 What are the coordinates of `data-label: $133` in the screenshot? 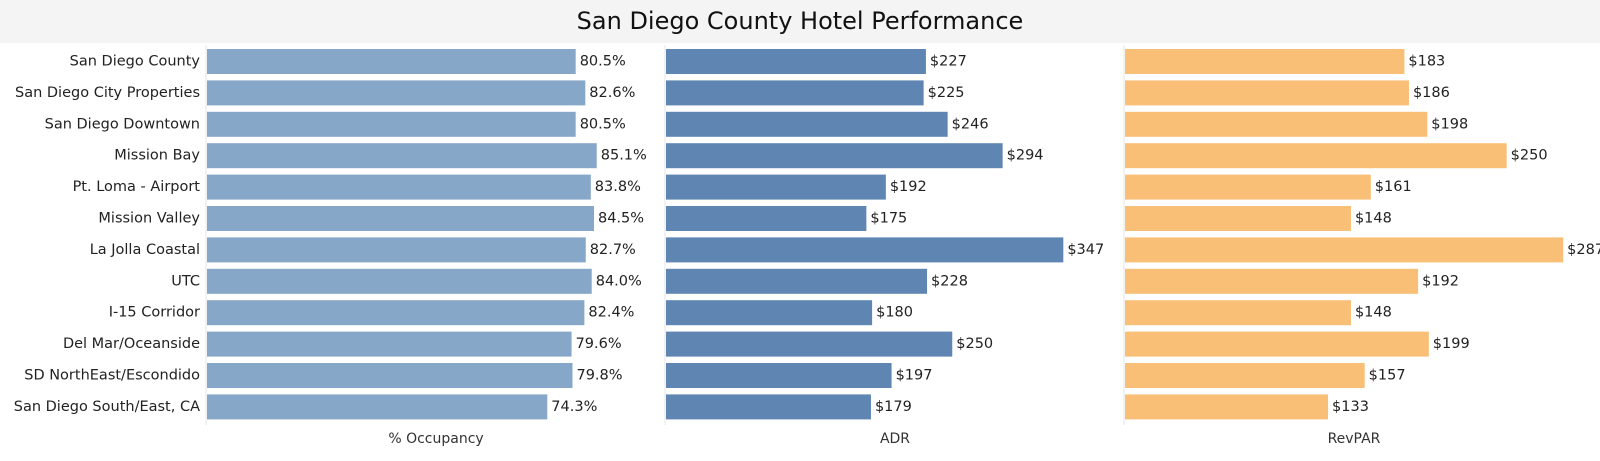 It's located at (1350, 407).